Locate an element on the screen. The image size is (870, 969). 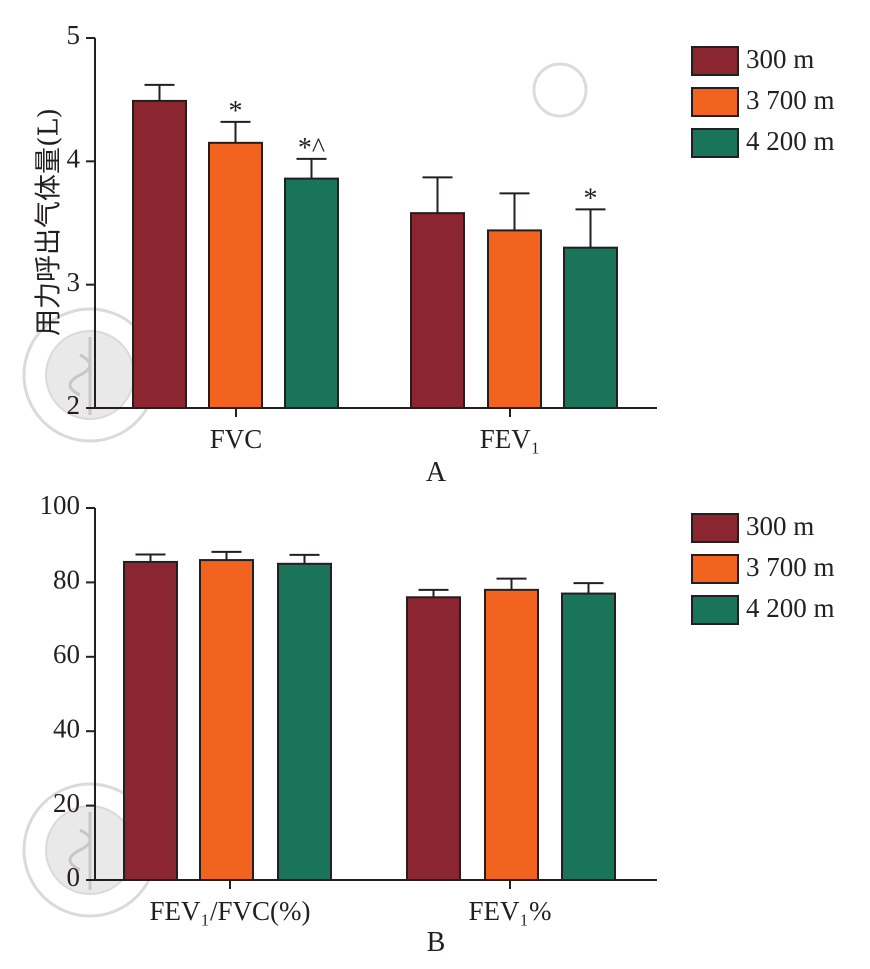
y-ticks-a: 2 3 4 5 is located at coordinates (81, 220).